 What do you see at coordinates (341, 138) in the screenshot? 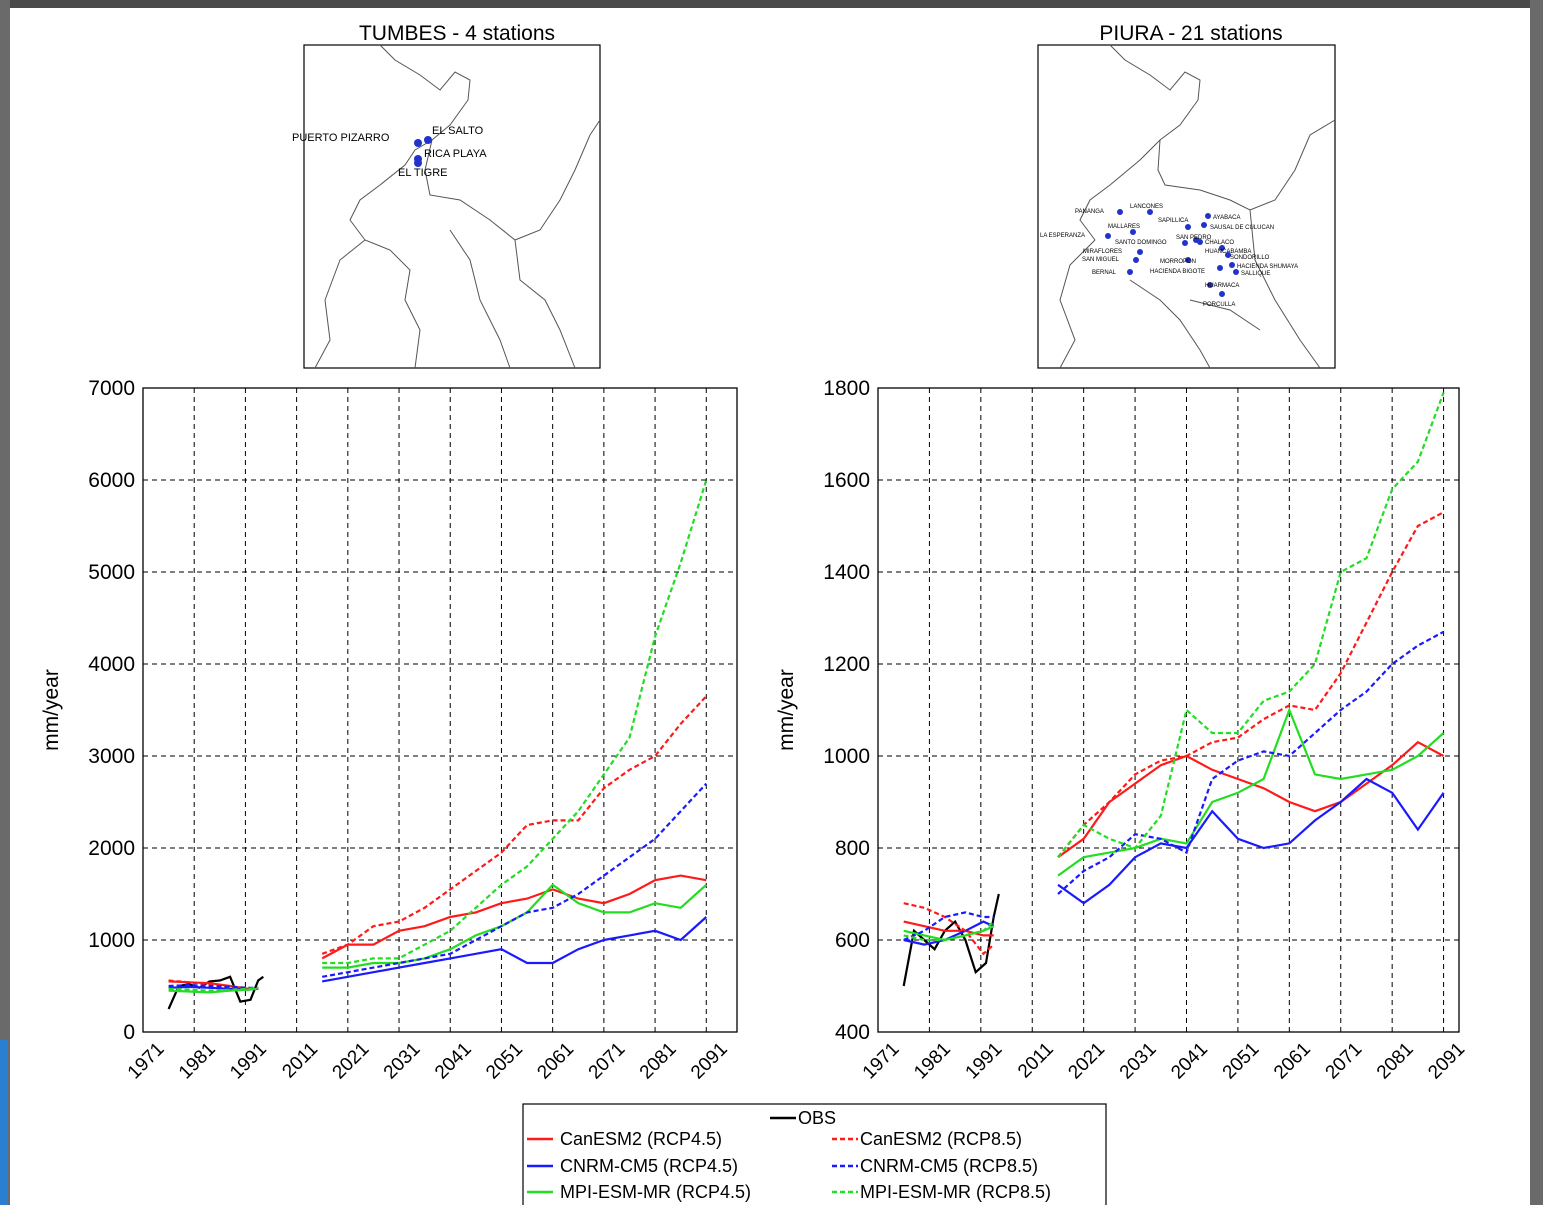
I see `station-label: PUERTO PIZARRO` at bounding box center [341, 138].